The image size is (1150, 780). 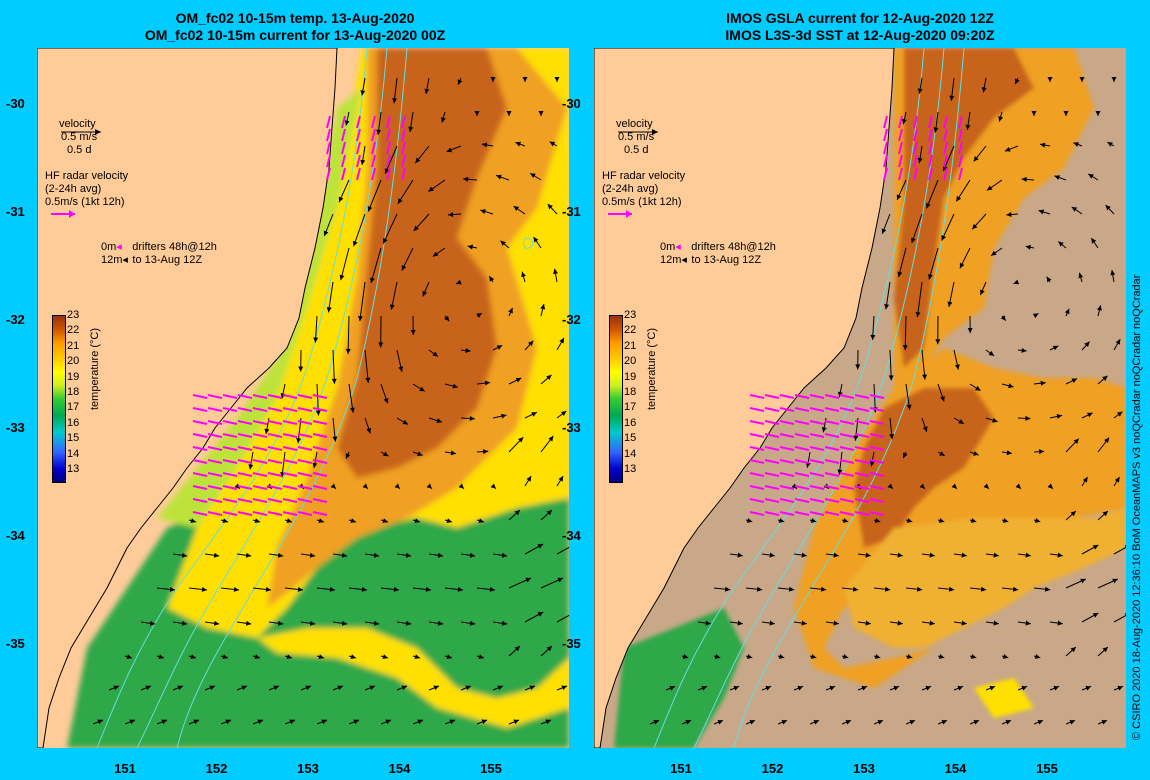 What do you see at coordinates (73, 315) in the screenshot?
I see `colorbar-tick-label: 23` at bounding box center [73, 315].